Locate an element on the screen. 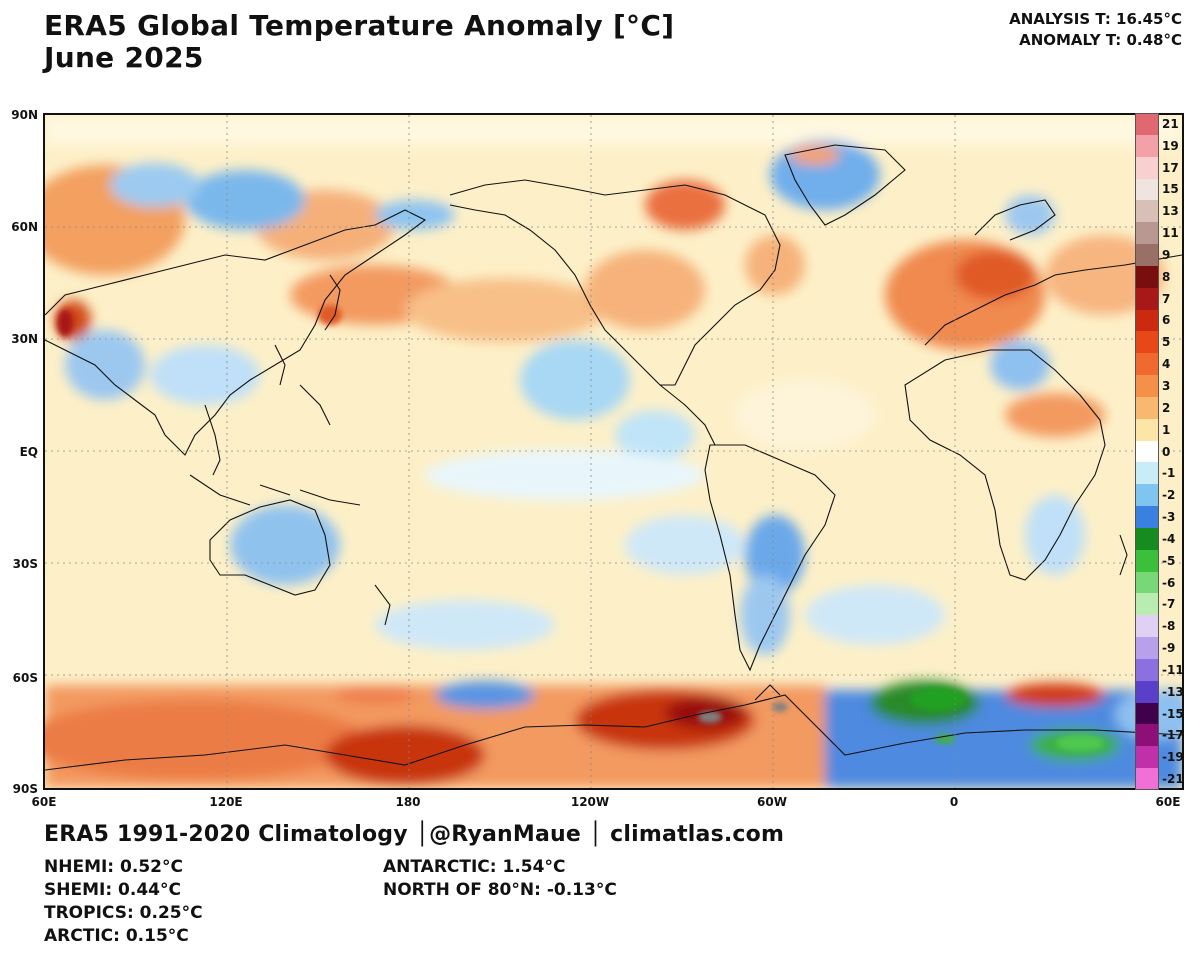 The image size is (1200, 960). colorbar-label: 1 is located at coordinates (1166, 429).